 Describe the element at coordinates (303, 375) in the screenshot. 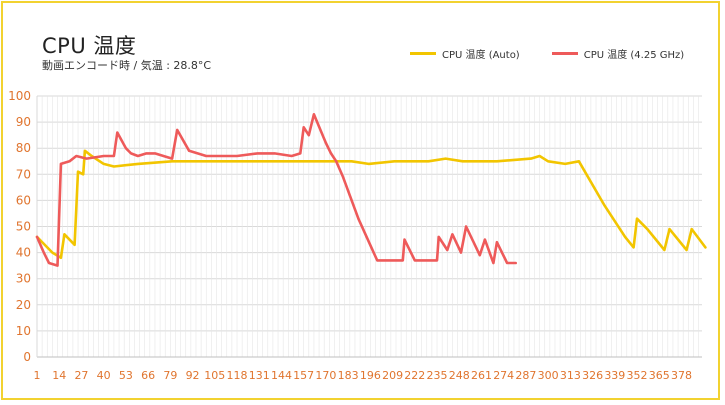

I see `x-tick-label: 157` at that location.